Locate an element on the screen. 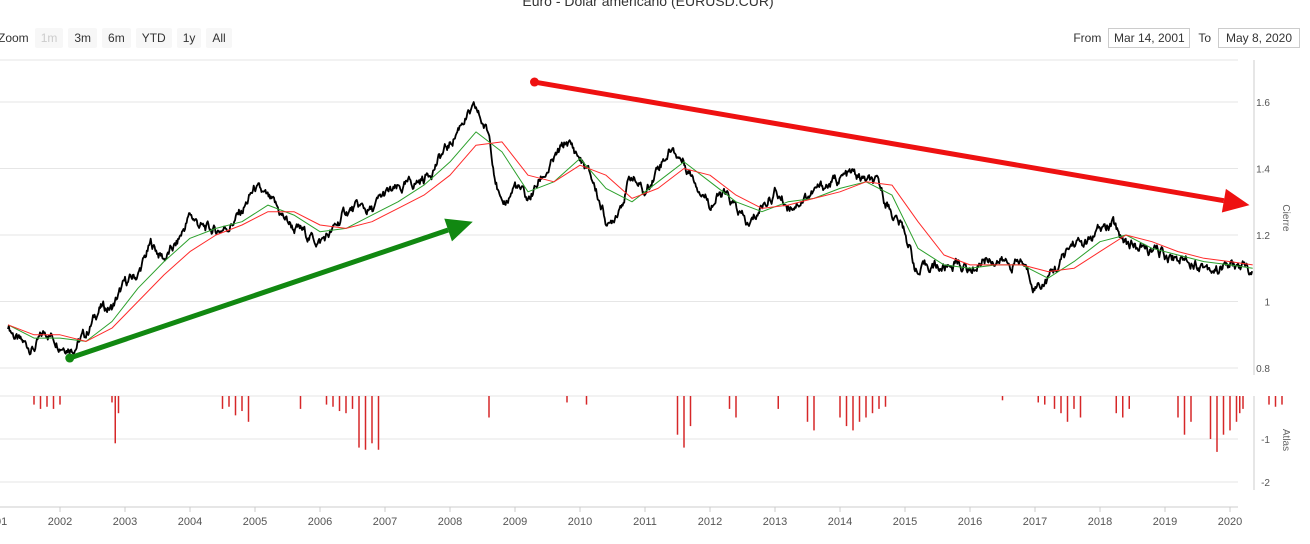 This screenshot has width=1310, height=544. zoom-ytd-button: YTD is located at coordinates (153, 38).